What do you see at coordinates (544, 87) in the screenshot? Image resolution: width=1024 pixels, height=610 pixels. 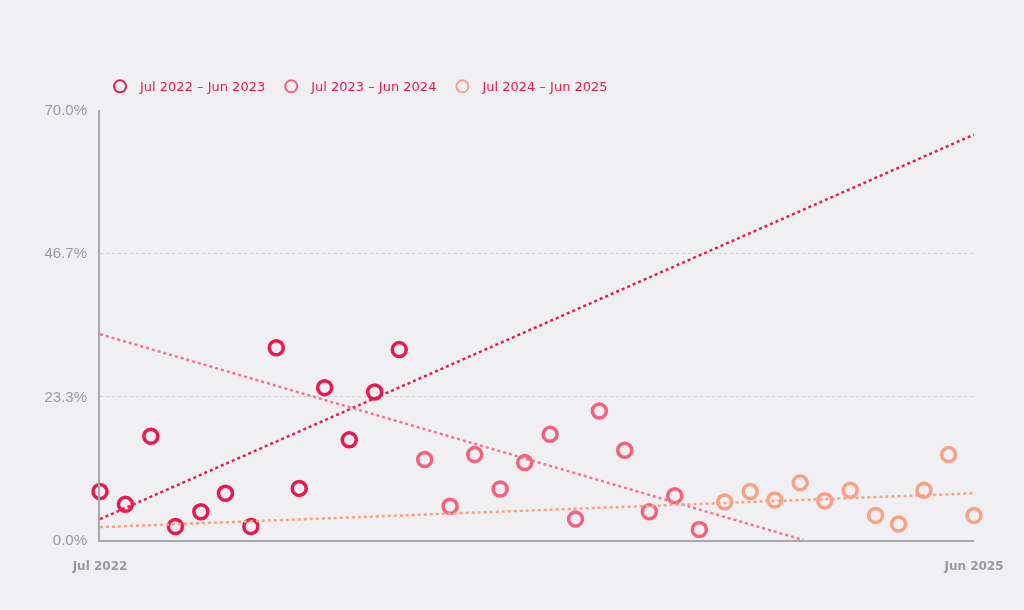 I see `legend-label: Jul 2024 – Jun 2025` at bounding box center [544, 87].